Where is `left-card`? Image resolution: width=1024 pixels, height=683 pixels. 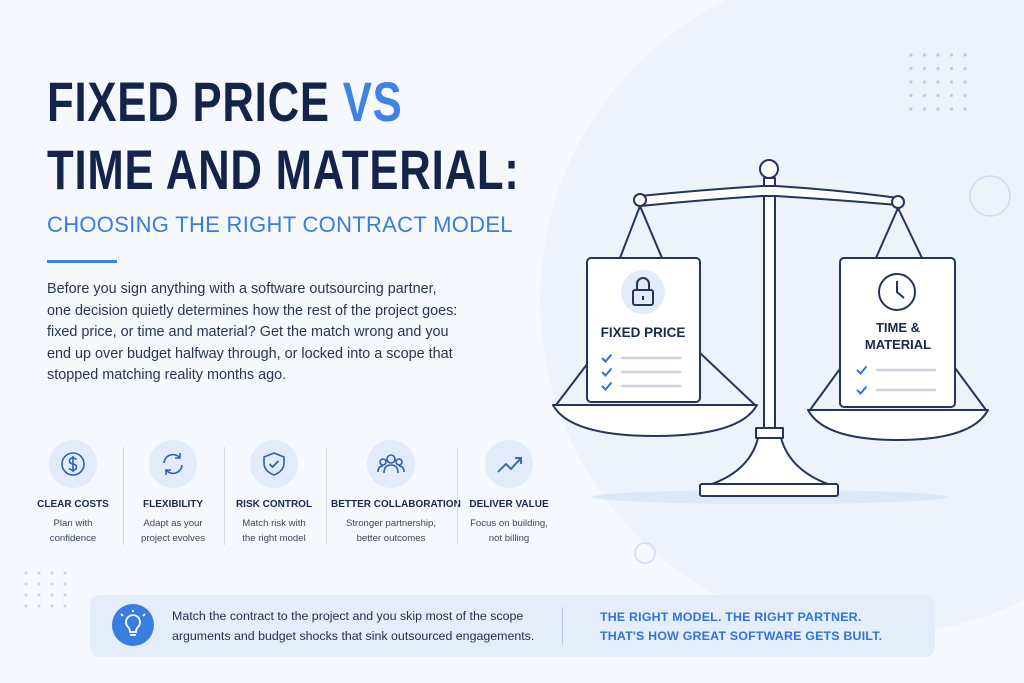
left-card is located at coordinates (643, 330).